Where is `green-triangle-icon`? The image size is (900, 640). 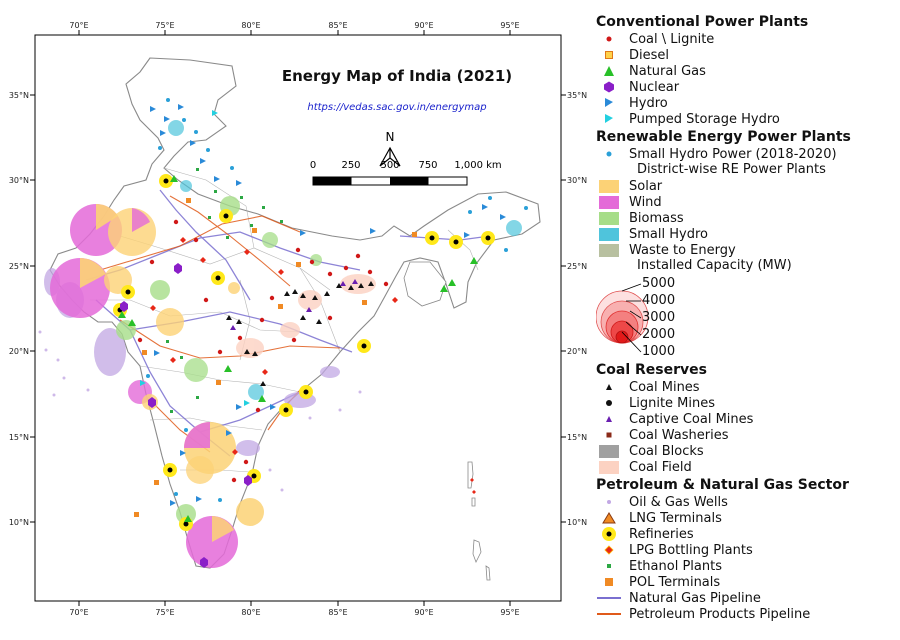
green-triangle-icon is located at coordinates (609, 71).